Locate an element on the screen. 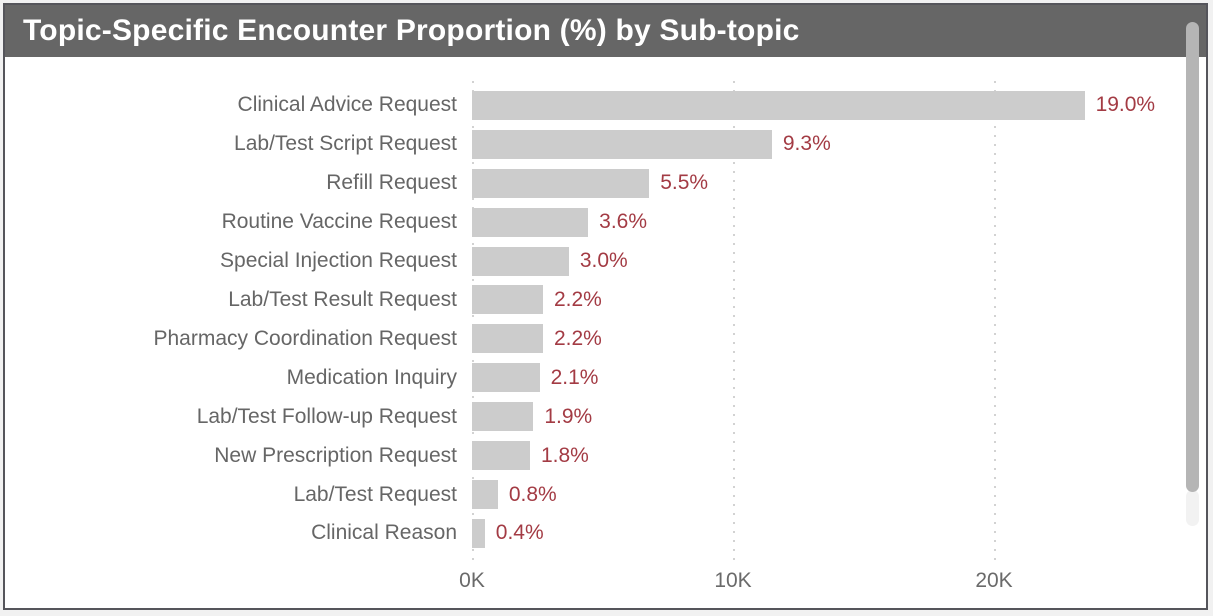 The image size is (1213, 616). category-label: Clinical Advice Request is located at coordinates (347, 105).